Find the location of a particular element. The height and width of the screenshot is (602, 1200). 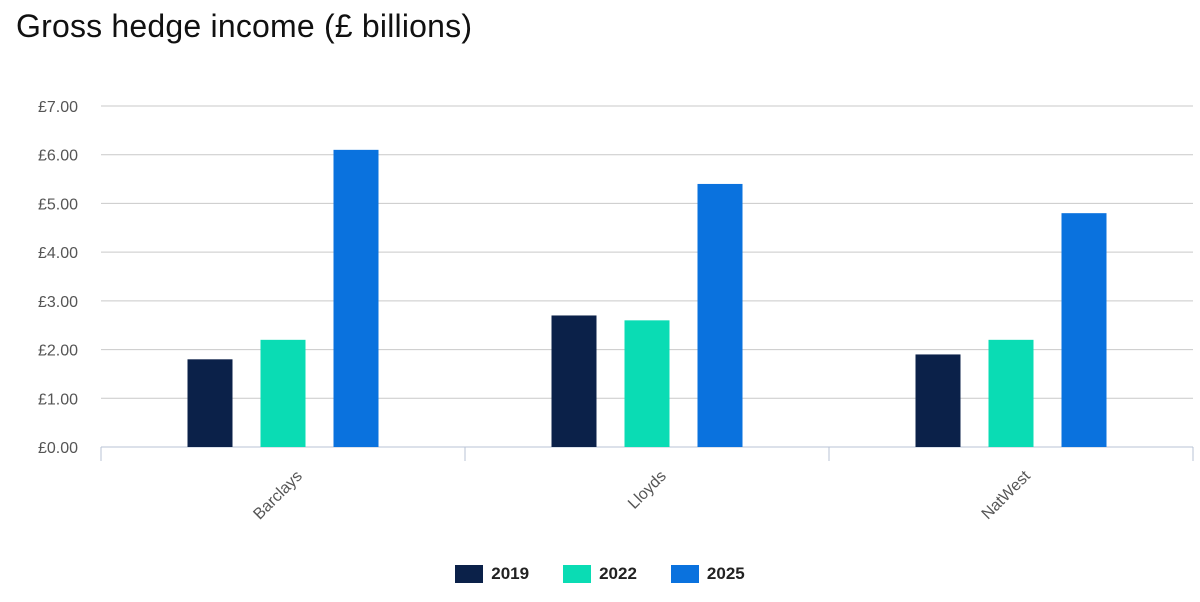

legend-item-2019: 2019 is located at coordinates (492, 574).